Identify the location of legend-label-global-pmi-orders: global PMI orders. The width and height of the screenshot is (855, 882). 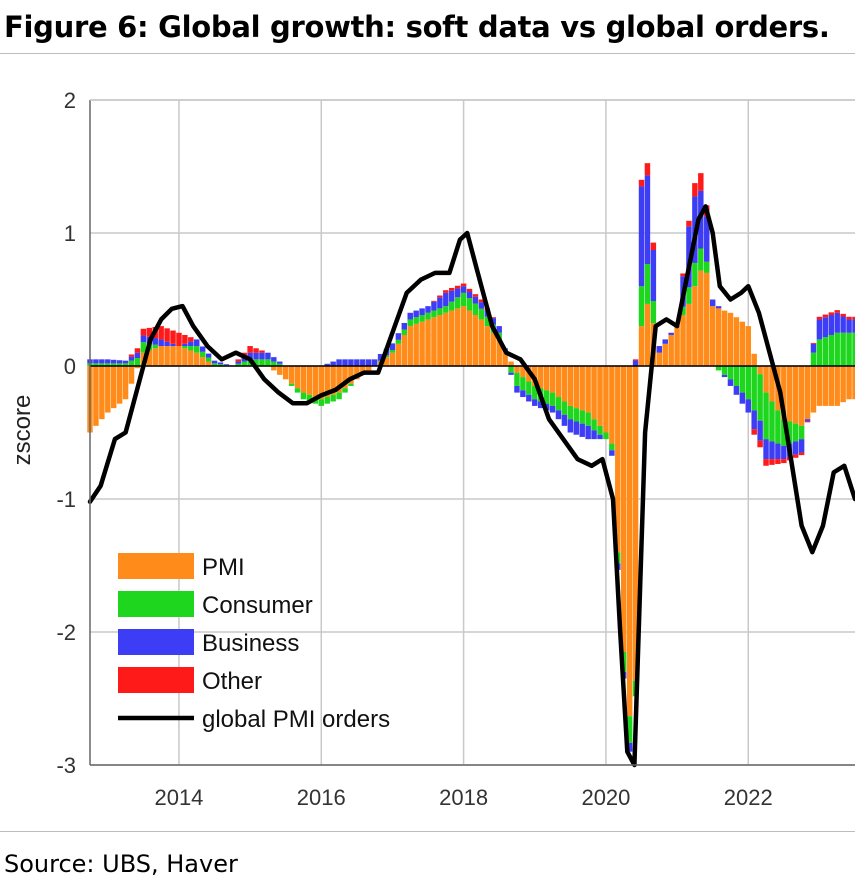
(296, 719).